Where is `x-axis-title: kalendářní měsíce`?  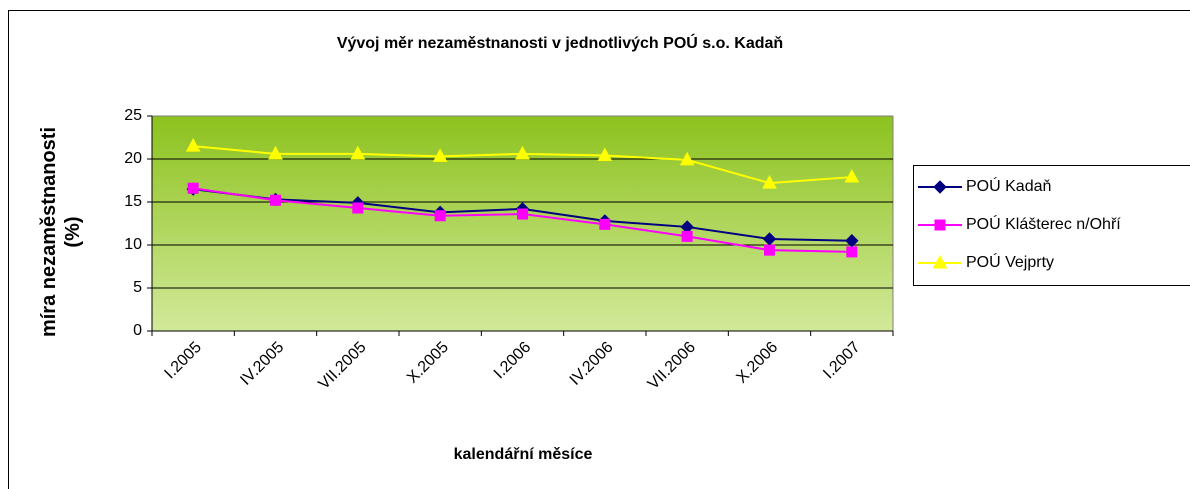 x-axis-title: kalendářní měsíce is located at coordinates (523, 454).